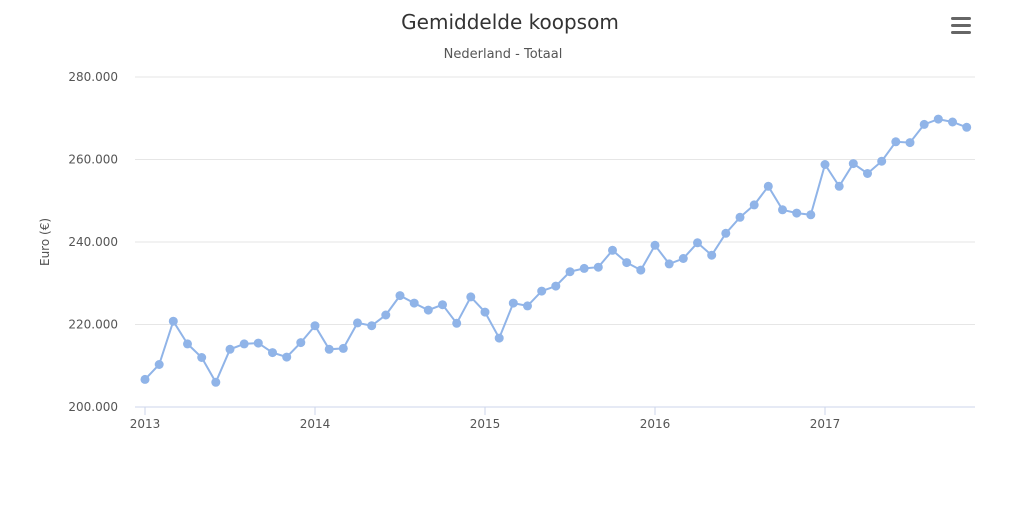 The width and height of the screenshot is (1024, 508). I want to click on x-axis-labels: 2013 2014 2015 2016 2017, so click(485, 424).